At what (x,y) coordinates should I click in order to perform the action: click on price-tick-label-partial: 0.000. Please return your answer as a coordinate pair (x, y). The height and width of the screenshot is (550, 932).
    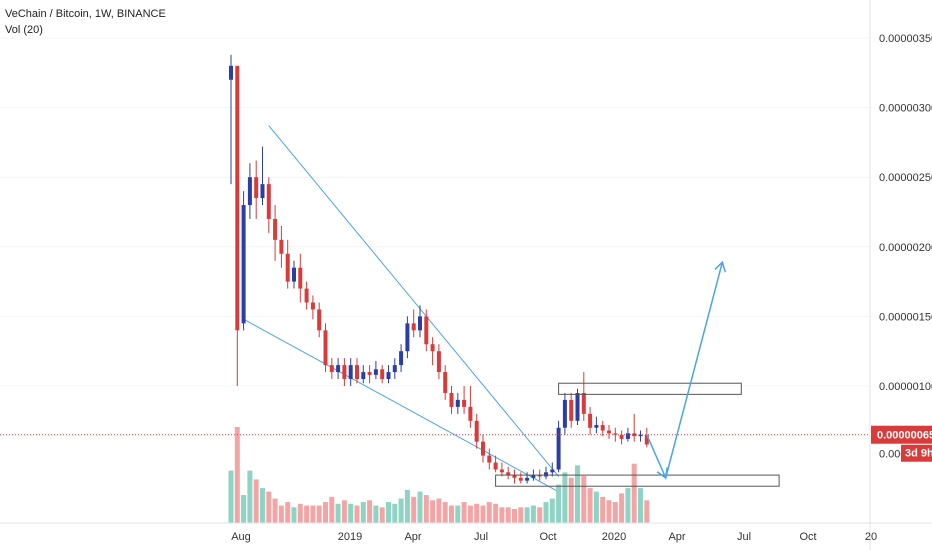
    Looking at the image, I should click on (893, 455).